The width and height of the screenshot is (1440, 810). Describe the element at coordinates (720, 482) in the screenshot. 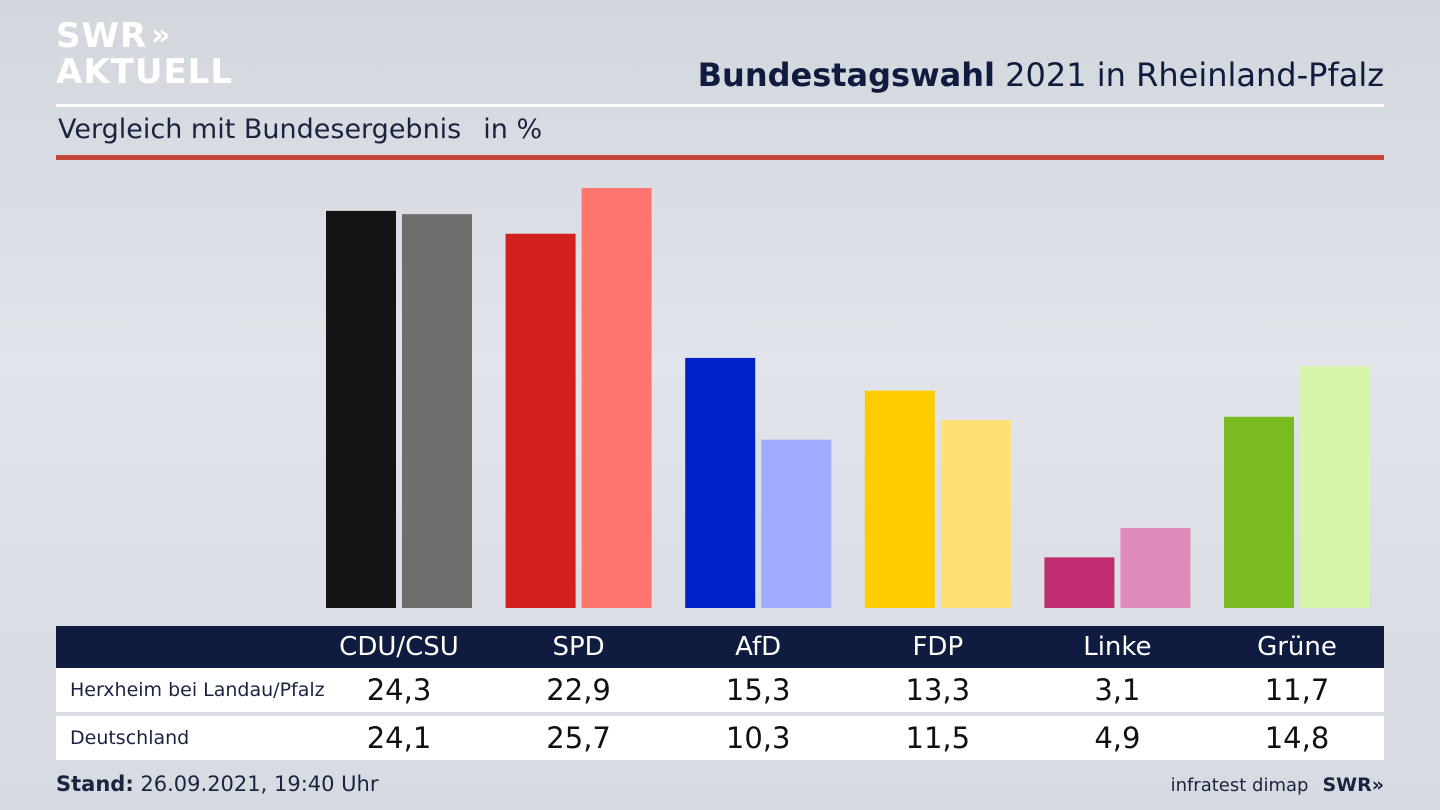

I see `bar-afd-herxheim` at that location.